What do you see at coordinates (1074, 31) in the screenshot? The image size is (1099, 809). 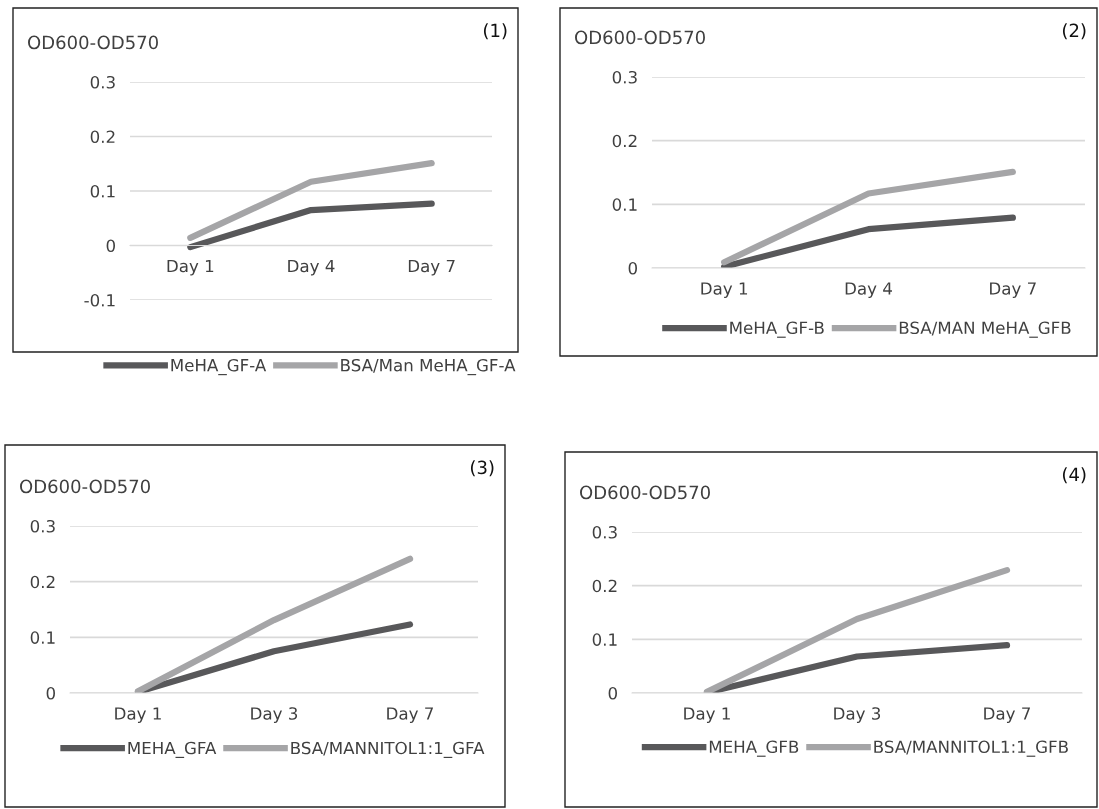 I see `text: (2)` at bounding box center [1074, 31].